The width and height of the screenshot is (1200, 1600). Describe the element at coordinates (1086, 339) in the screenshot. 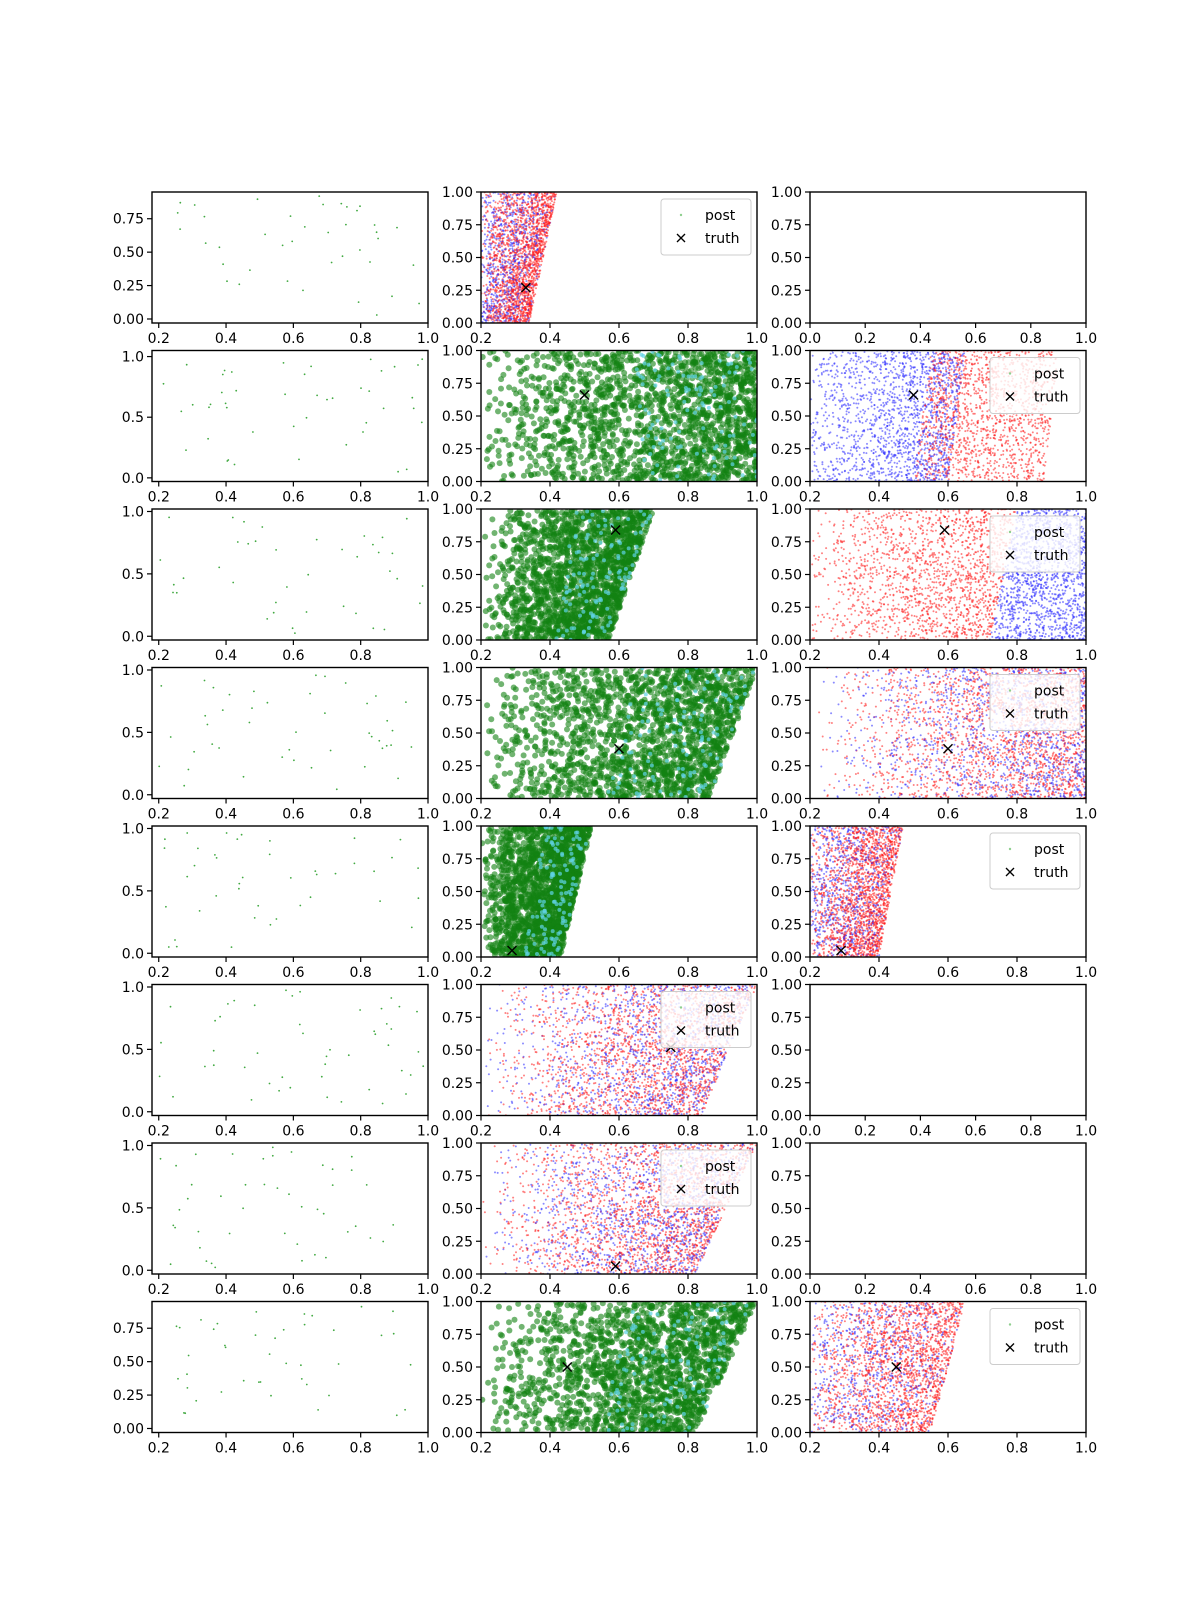

I see `x-tick-label: 1.0` at that location.